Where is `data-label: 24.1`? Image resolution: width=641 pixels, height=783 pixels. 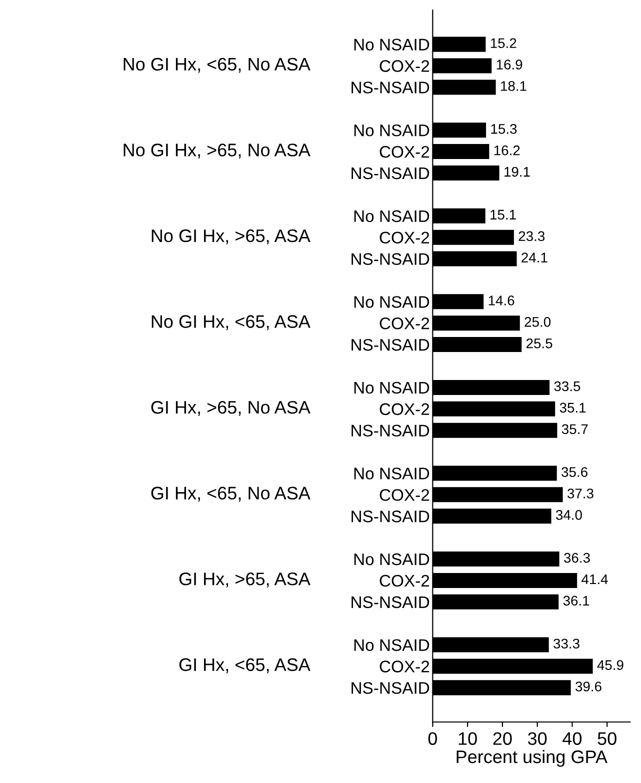
data-label: 24.1 is located at coordinates (535, 257).